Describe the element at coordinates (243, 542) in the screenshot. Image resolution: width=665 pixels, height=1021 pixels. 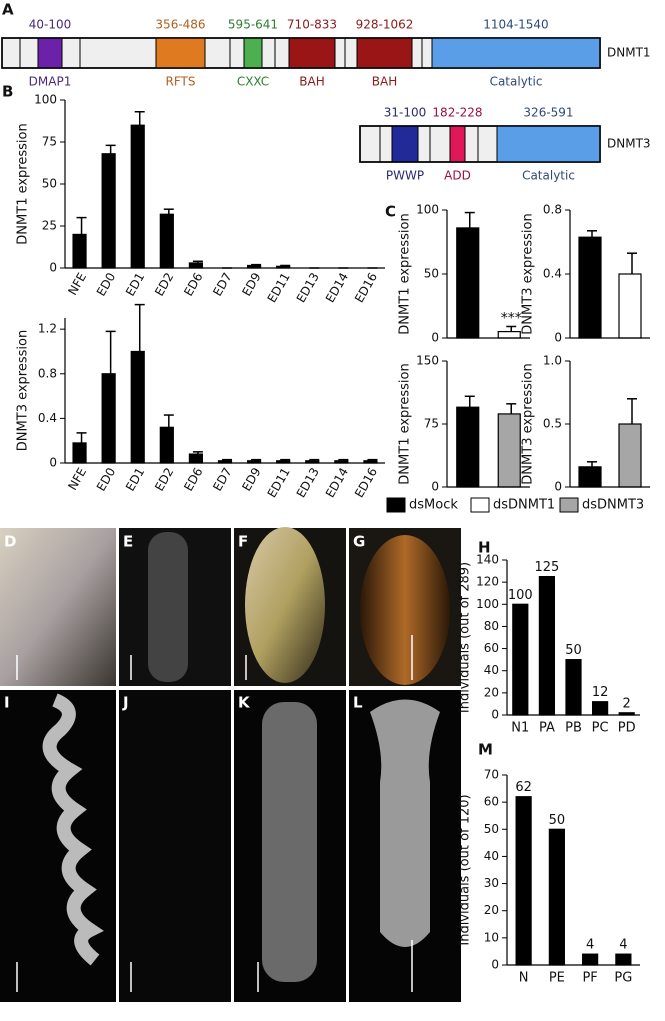
I see `panel-label: F` at that location.